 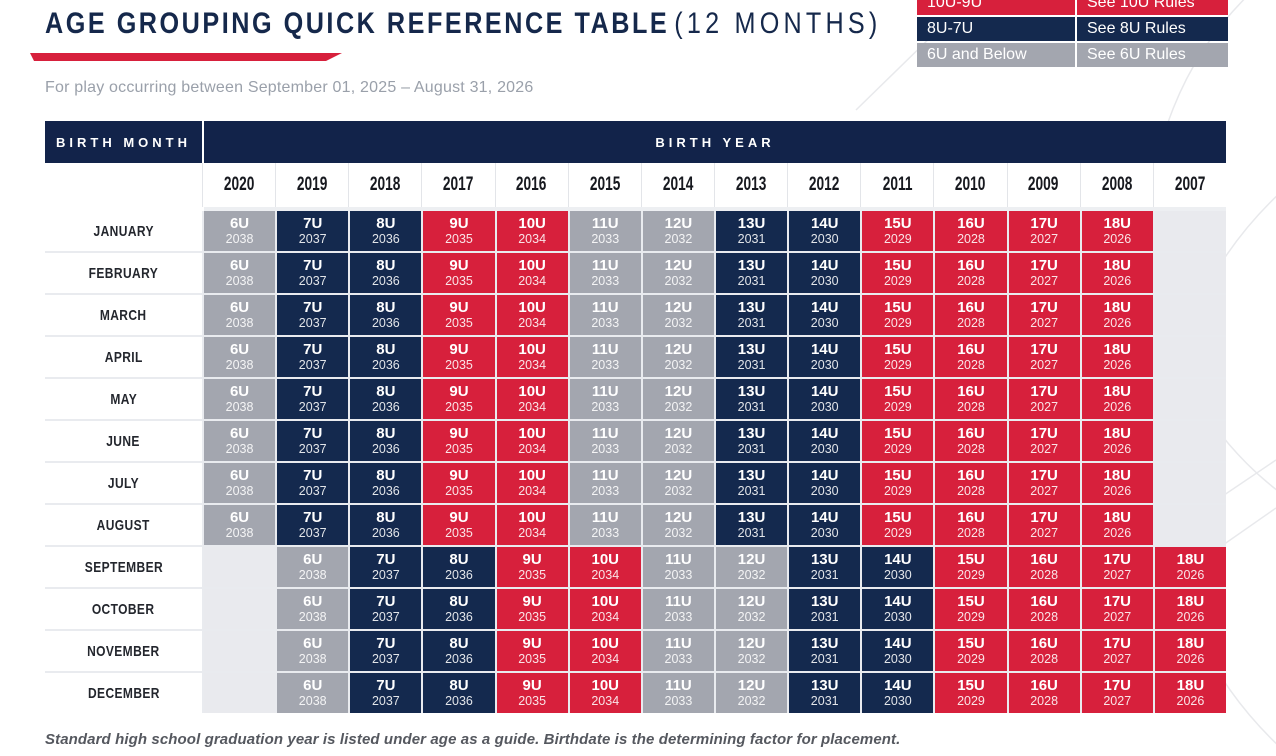 What do you see at coordinates (123, 441) in the screenshot?
I see `month-cell: JUNE` at bounding box center [123, 441].